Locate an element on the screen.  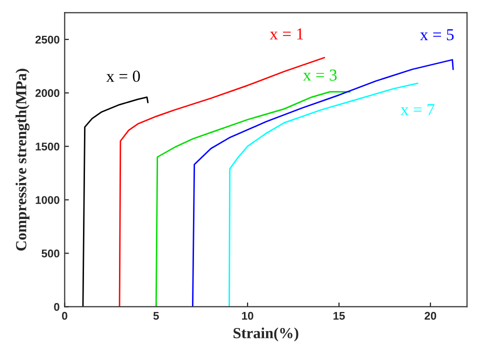
line-series is located at coordinates (115, 201).